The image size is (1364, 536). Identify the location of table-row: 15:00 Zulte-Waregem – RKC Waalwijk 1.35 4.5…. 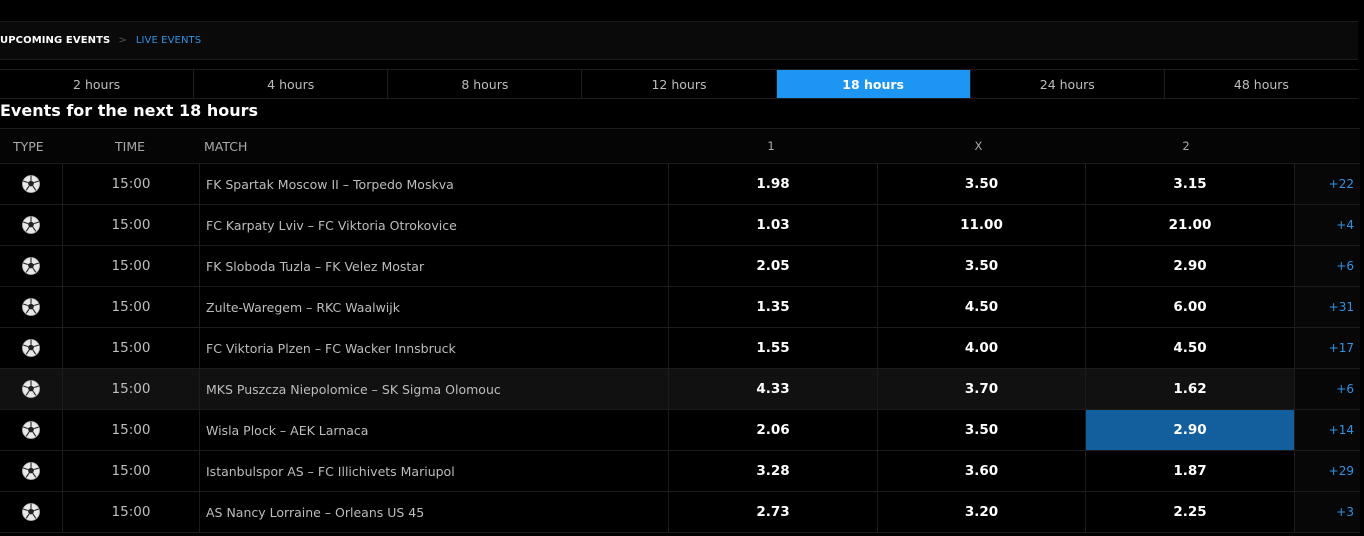
(680, 307).